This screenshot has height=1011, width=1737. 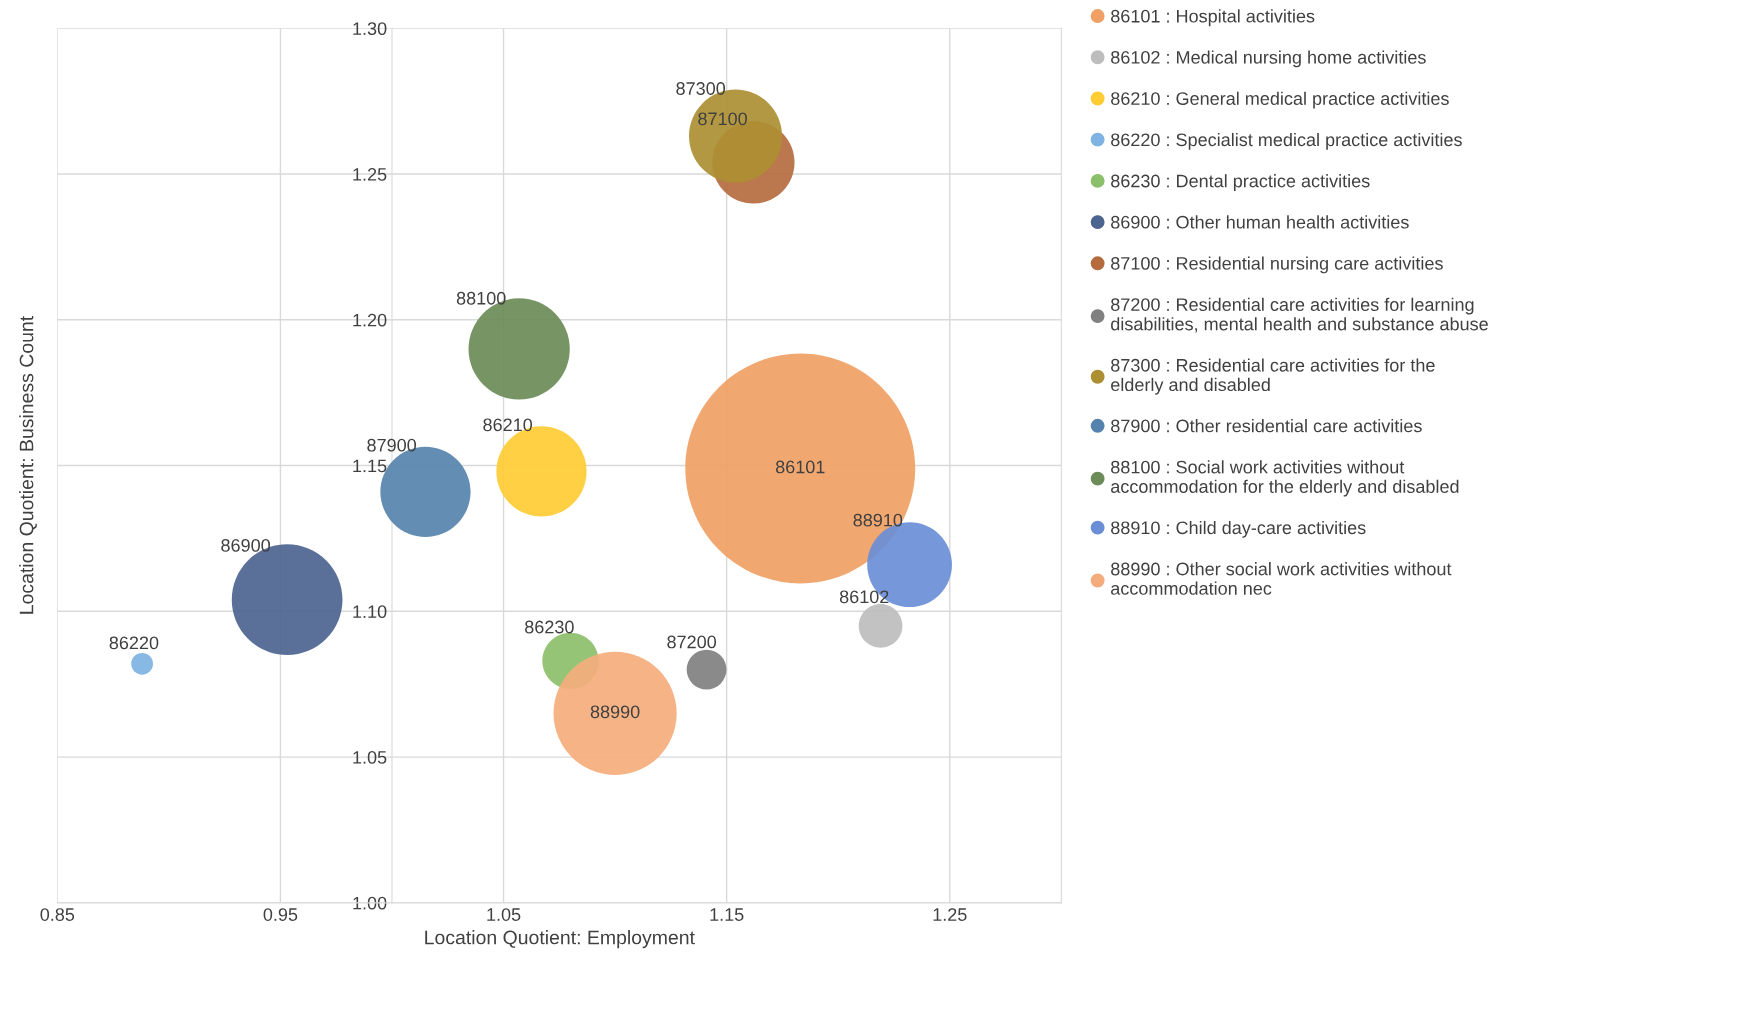 I want to click on annotation: 88100, so click(x=481, y=298).